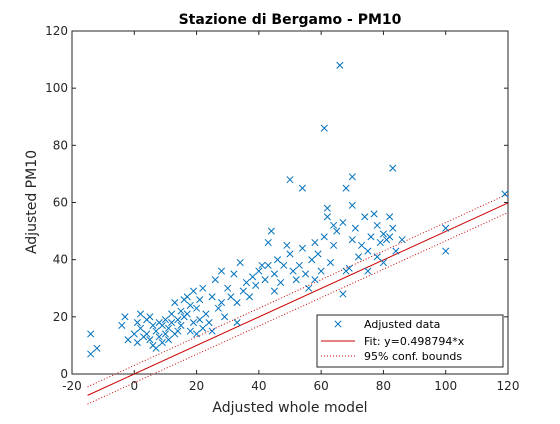 The height and width of the screenshot is (424, 560). What do you see at coordinates (258, 386) in the screenshot?
I see `x-tick-label: 40` at bounding box center [258, 386].